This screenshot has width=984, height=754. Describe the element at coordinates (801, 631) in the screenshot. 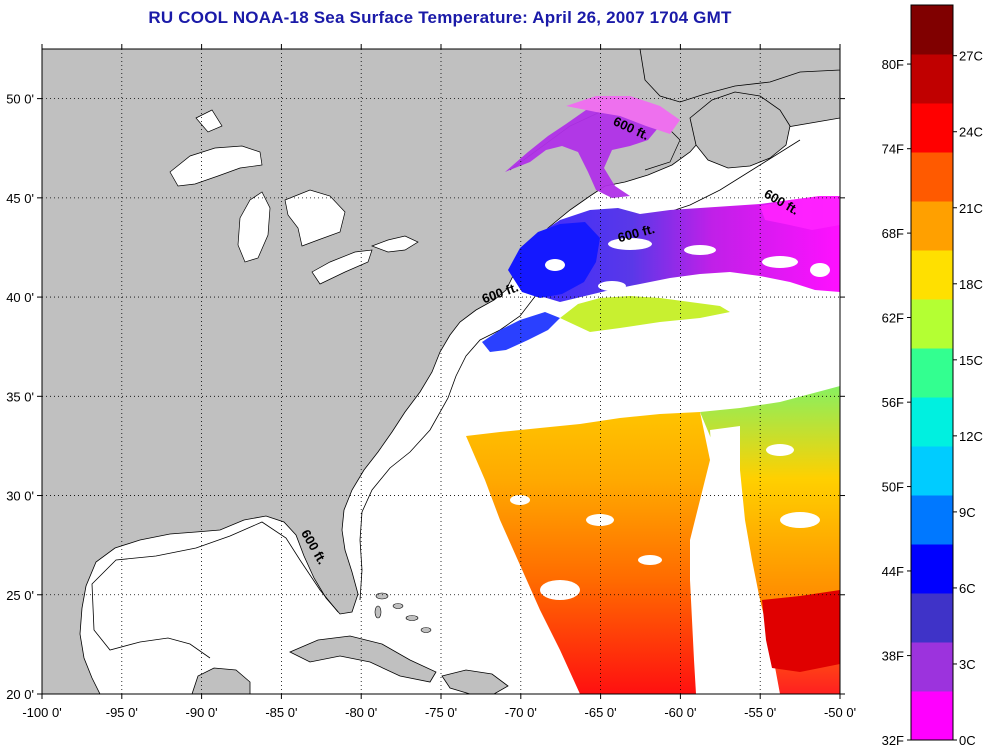

I see `sst-se-red` at that location.